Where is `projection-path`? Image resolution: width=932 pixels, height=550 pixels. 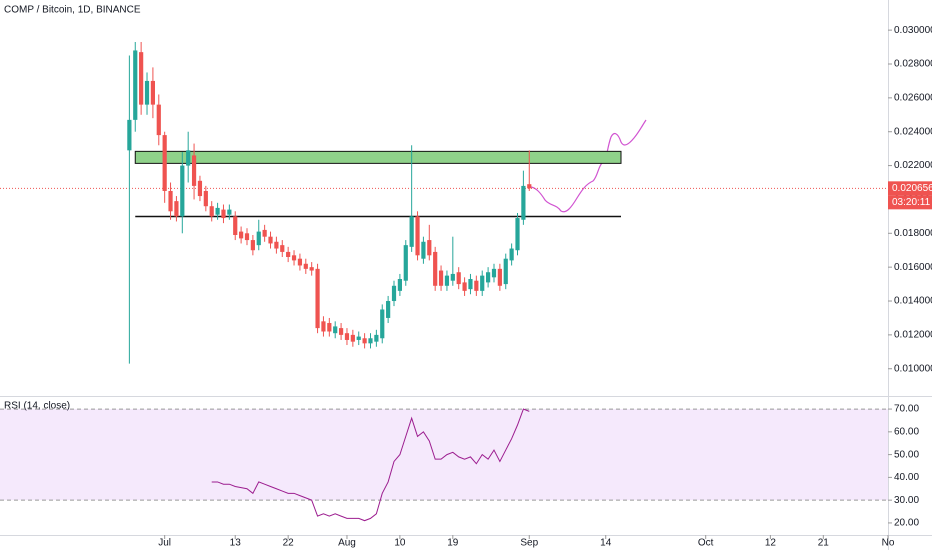
projection-path is located at coordinates (588, 166).